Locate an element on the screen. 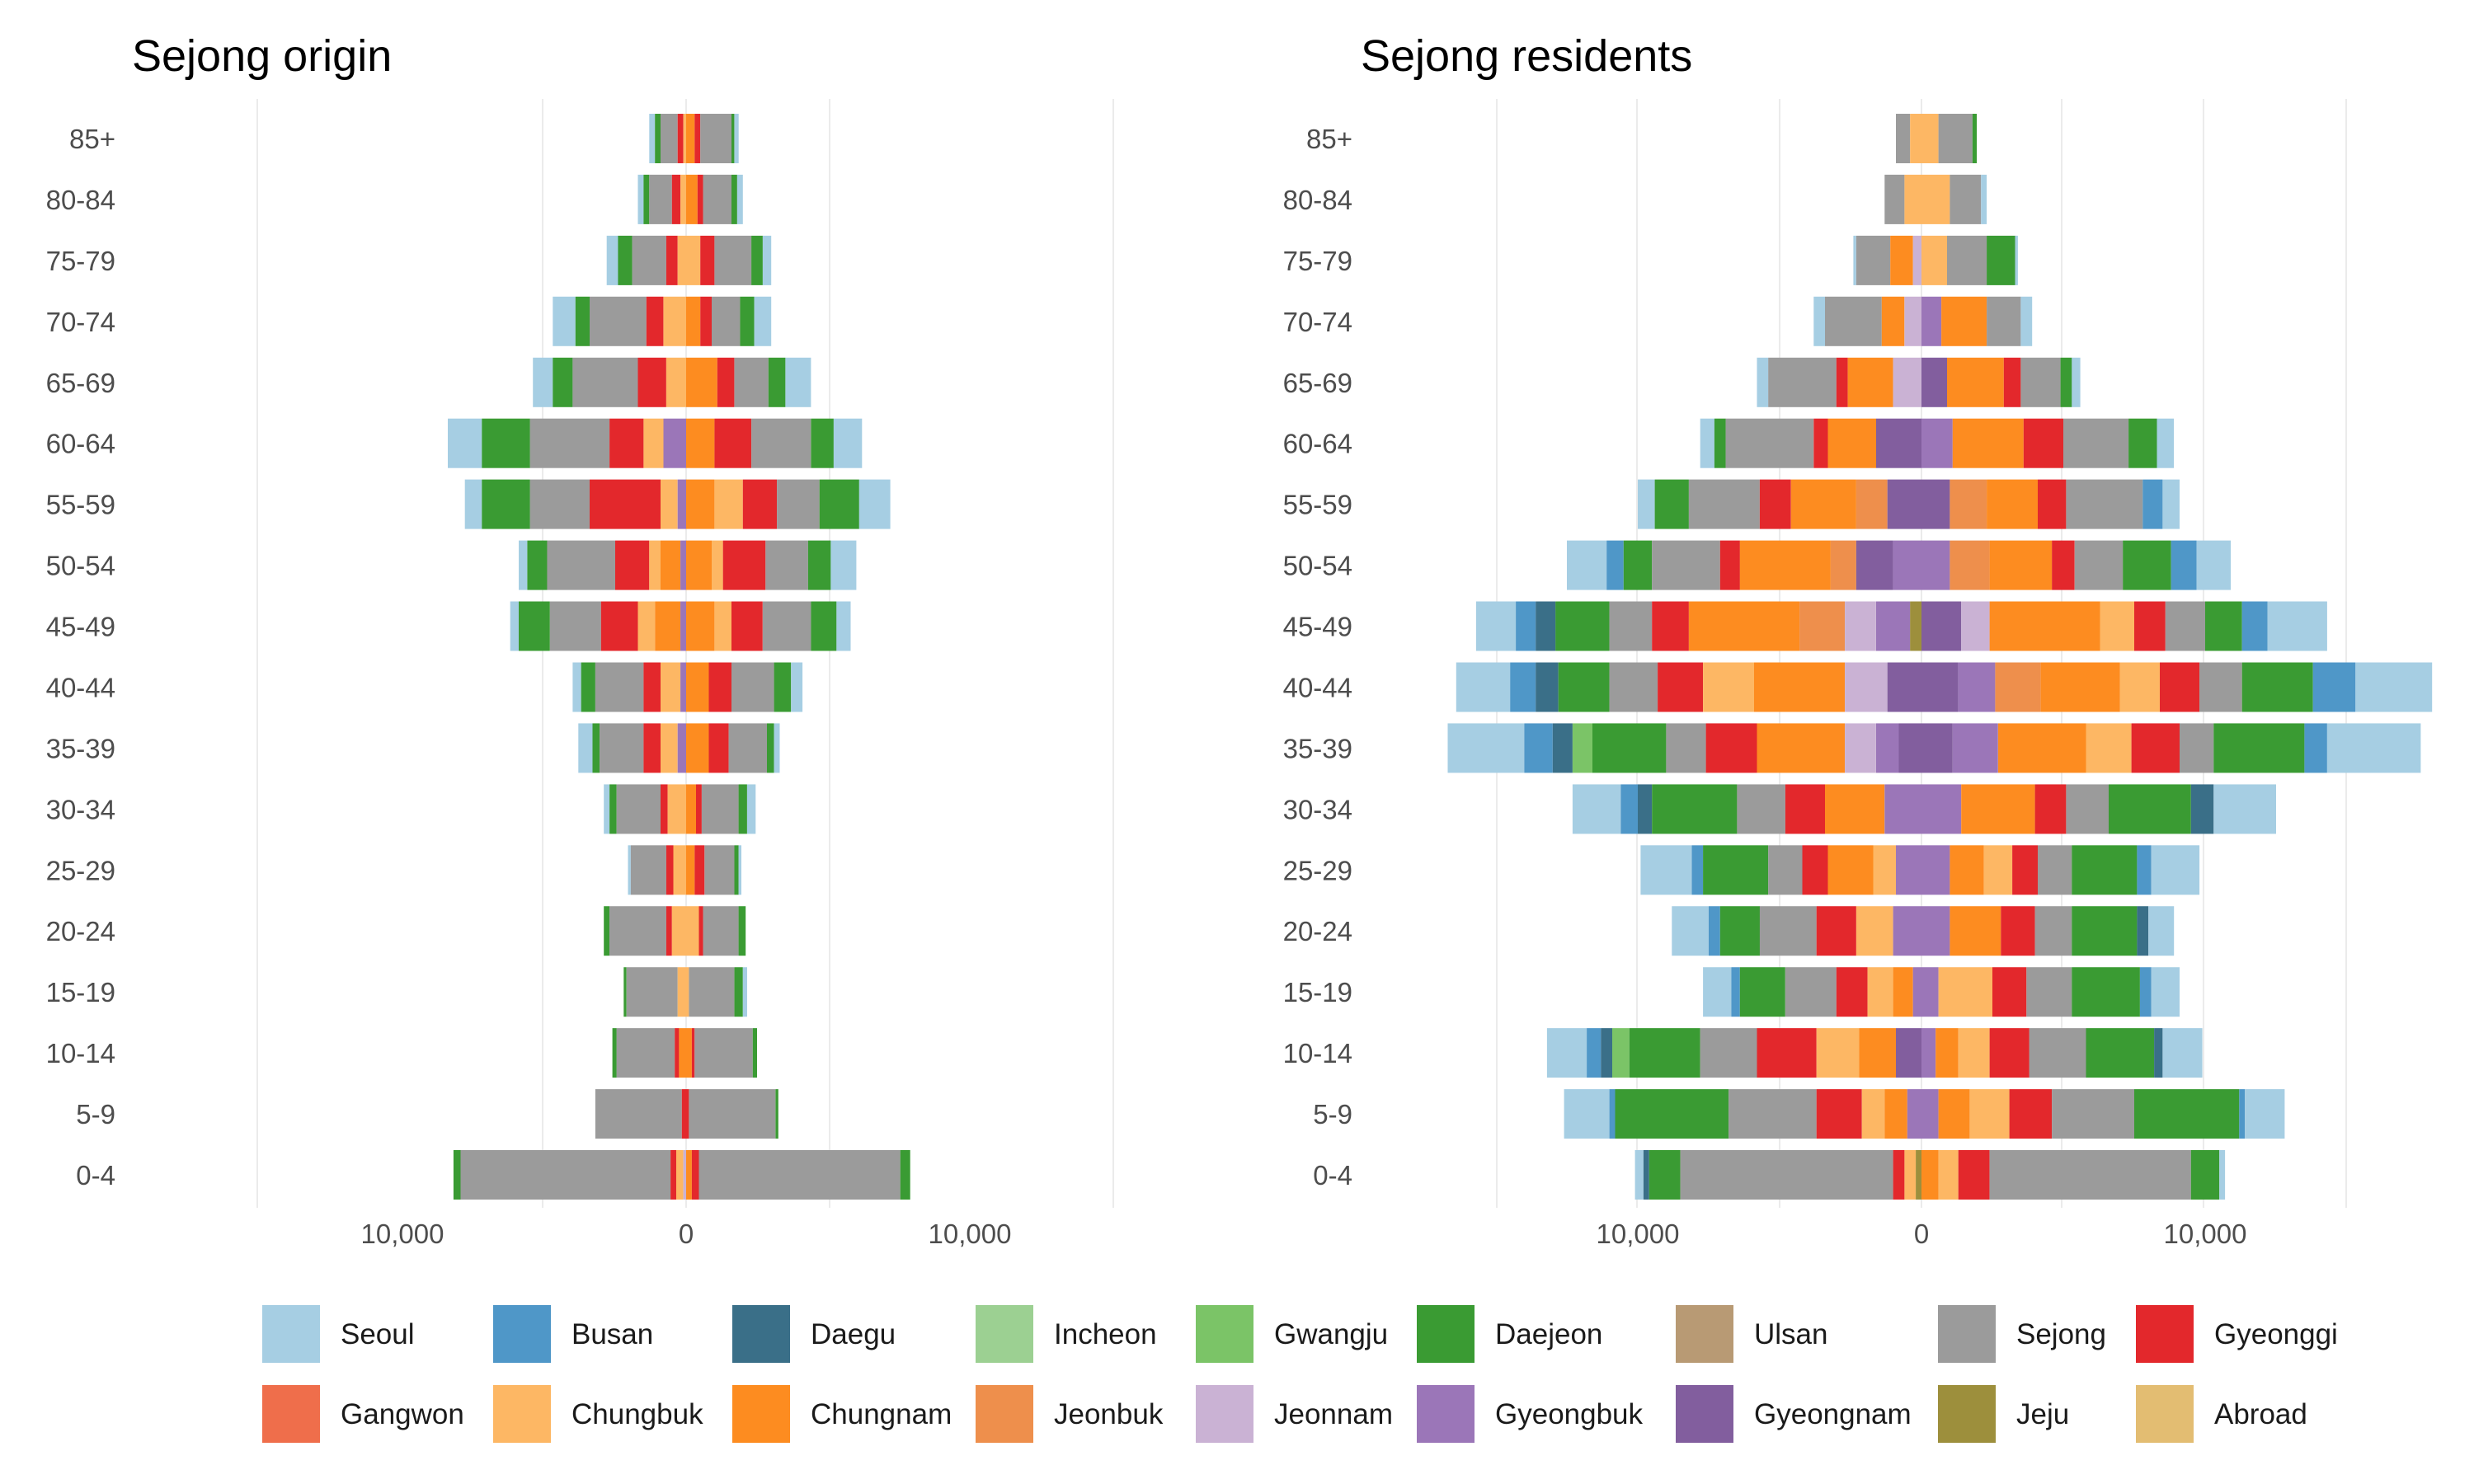 This screenshot has height=1484, width=2474. panel-title: Sejong origin is located at coordinates (262, 56).